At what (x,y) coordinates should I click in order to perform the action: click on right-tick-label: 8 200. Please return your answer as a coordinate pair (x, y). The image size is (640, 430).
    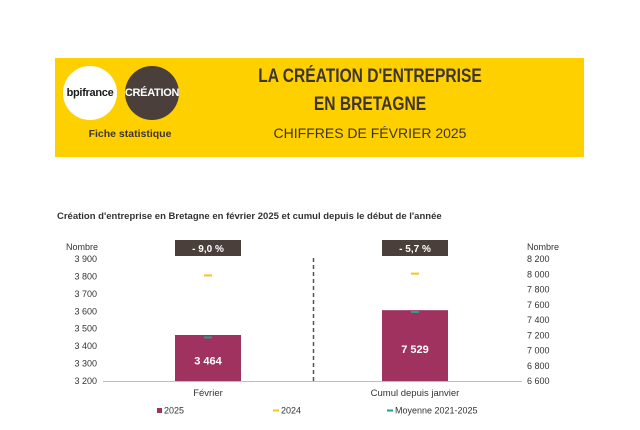
    Looking at the image, I should click on (538, 259).